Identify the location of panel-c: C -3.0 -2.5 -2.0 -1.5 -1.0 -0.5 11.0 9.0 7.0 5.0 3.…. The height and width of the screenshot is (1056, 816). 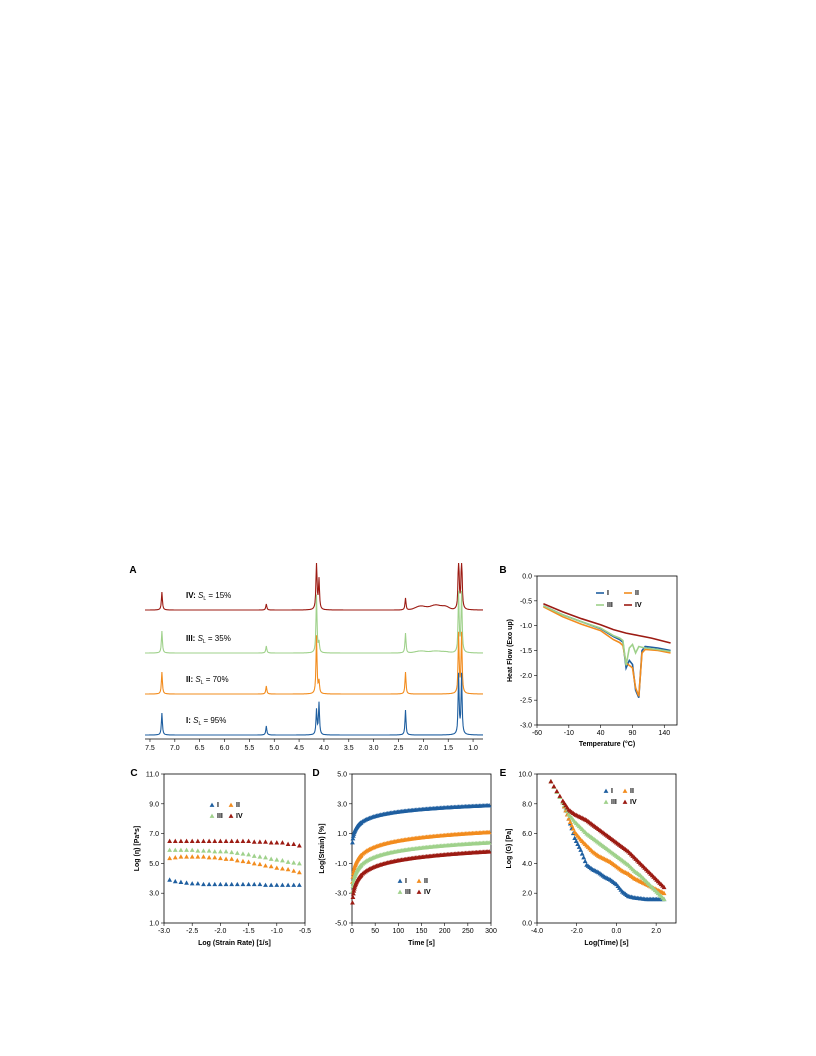
(220, 857).